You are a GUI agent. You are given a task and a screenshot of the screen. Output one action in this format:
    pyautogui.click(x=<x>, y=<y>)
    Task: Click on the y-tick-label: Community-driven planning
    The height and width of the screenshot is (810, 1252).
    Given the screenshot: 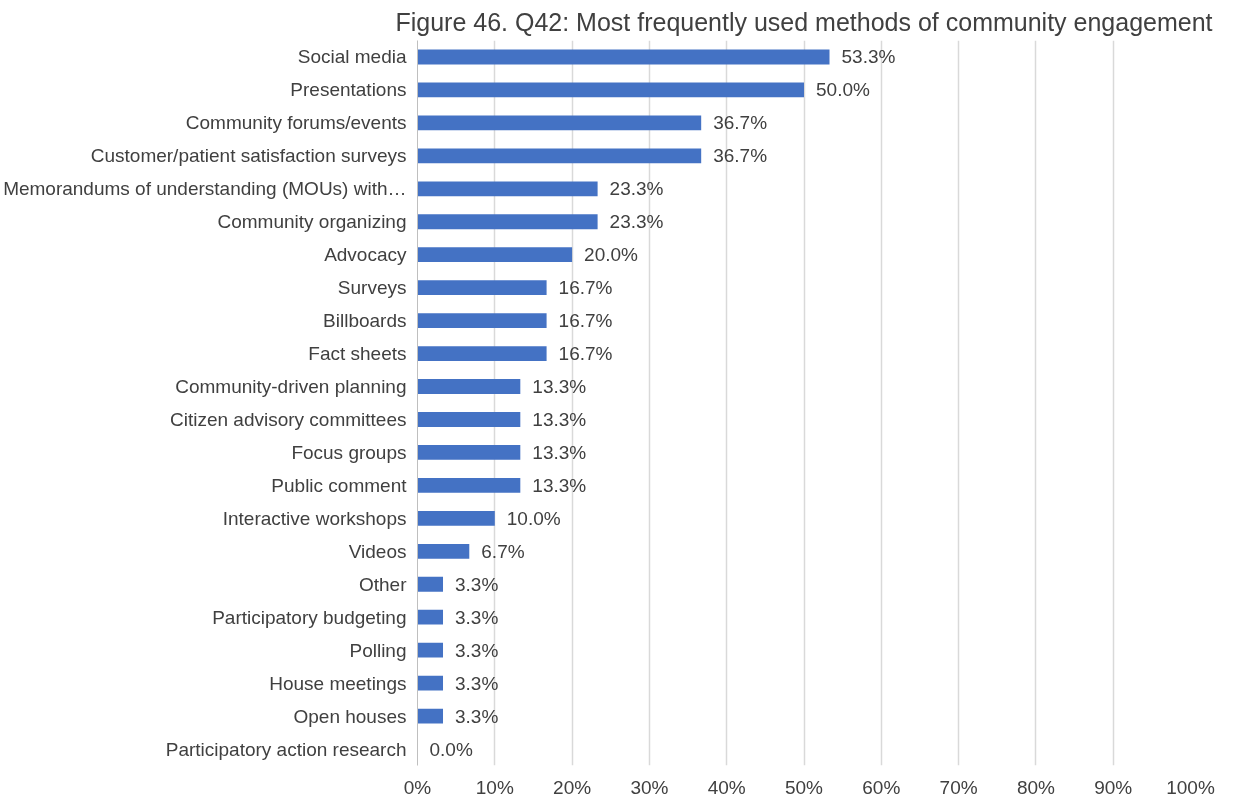 What is the action you would take?
    pyautogui.click(x=291, y=387)
    